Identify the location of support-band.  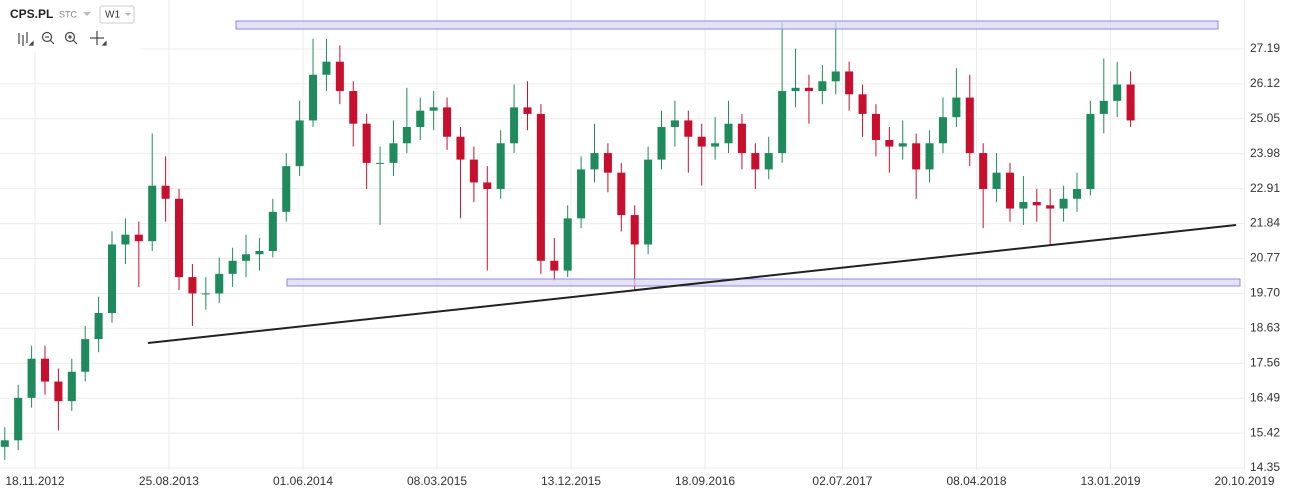
(763, 282).